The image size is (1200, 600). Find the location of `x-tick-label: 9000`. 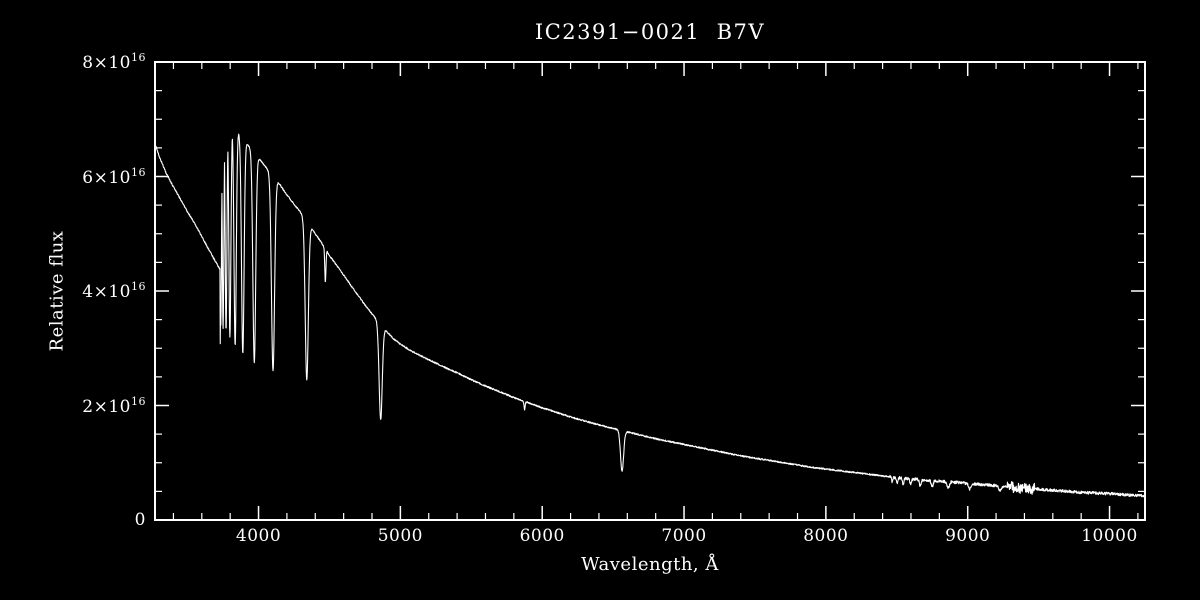

x-tick-label: 9000 is located at coordinates (968, 536).